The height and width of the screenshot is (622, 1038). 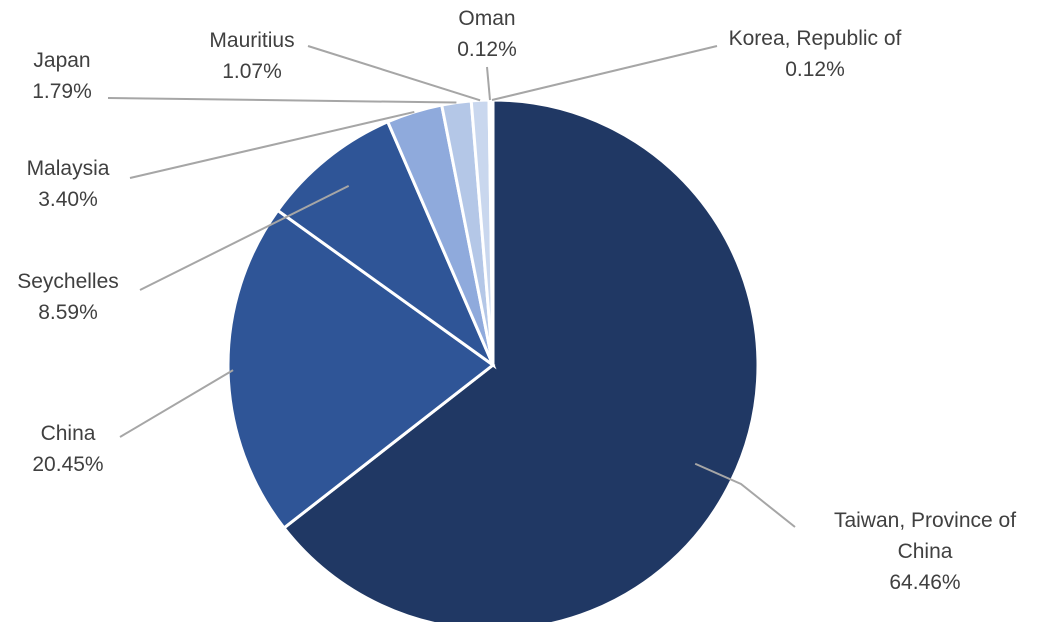 What do you see at coordinates (251, 40) in the screenshot?
I see `data-label-name: Mauritius` at bounding box center [251, 40].